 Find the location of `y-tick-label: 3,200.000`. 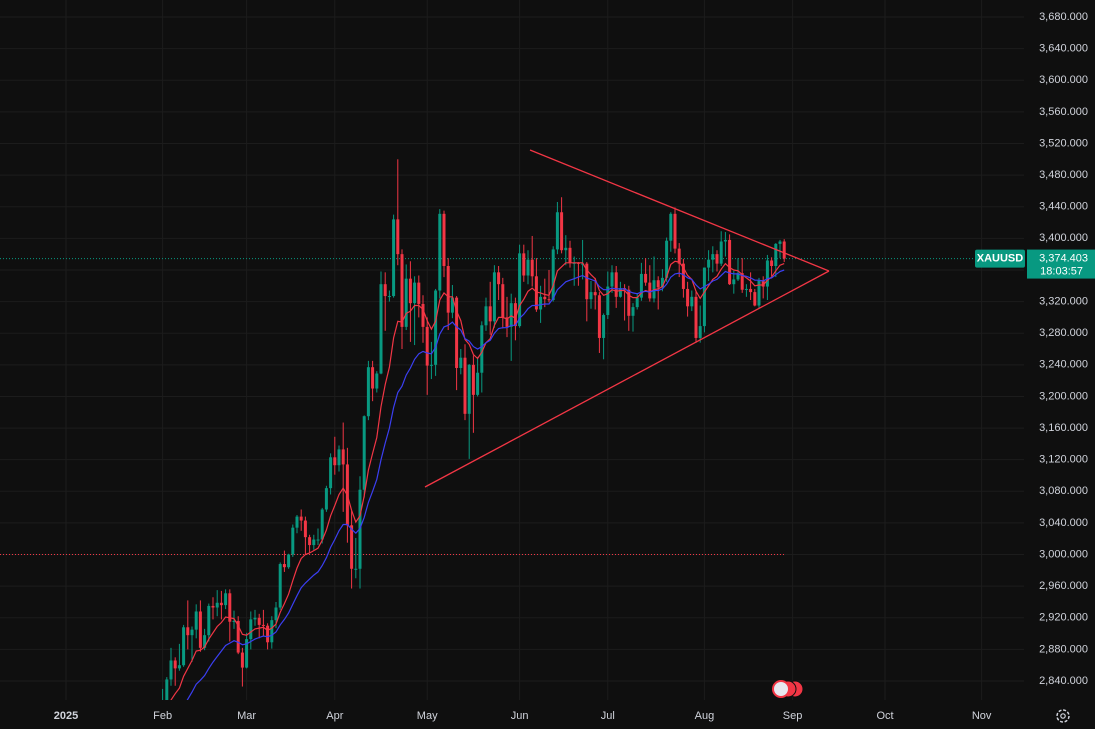

y-tick-label: 3,200.000 is located at coordinates (1063, 396).